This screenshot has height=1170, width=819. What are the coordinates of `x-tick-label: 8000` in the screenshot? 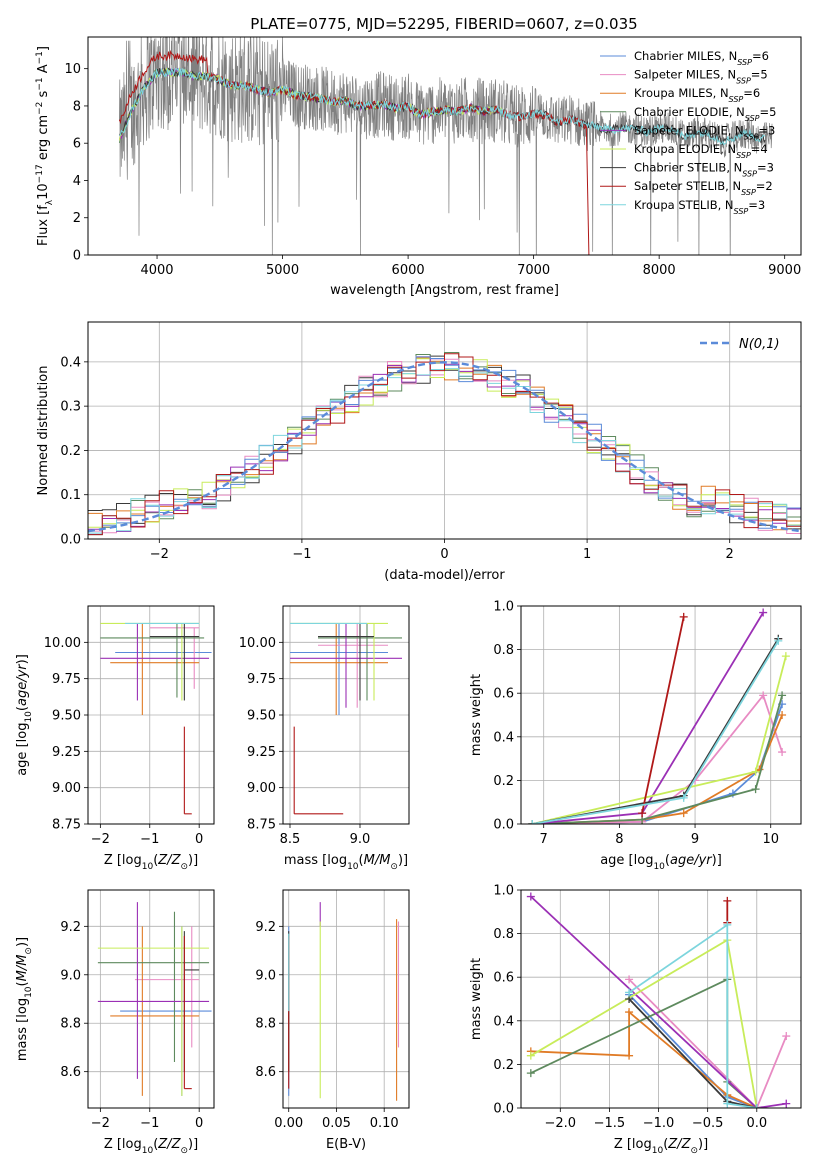 It's located at (659, 270).